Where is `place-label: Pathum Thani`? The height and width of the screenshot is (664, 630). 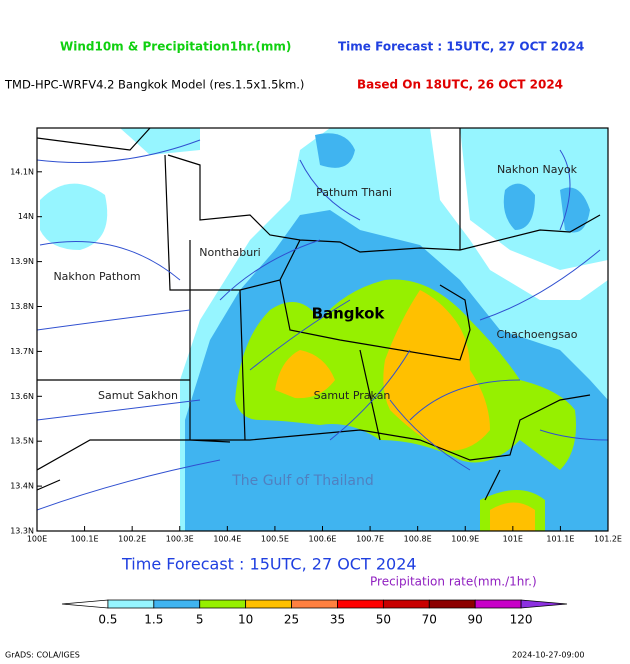
place-label: Pathum Thani is located at coordinates (354, 192).